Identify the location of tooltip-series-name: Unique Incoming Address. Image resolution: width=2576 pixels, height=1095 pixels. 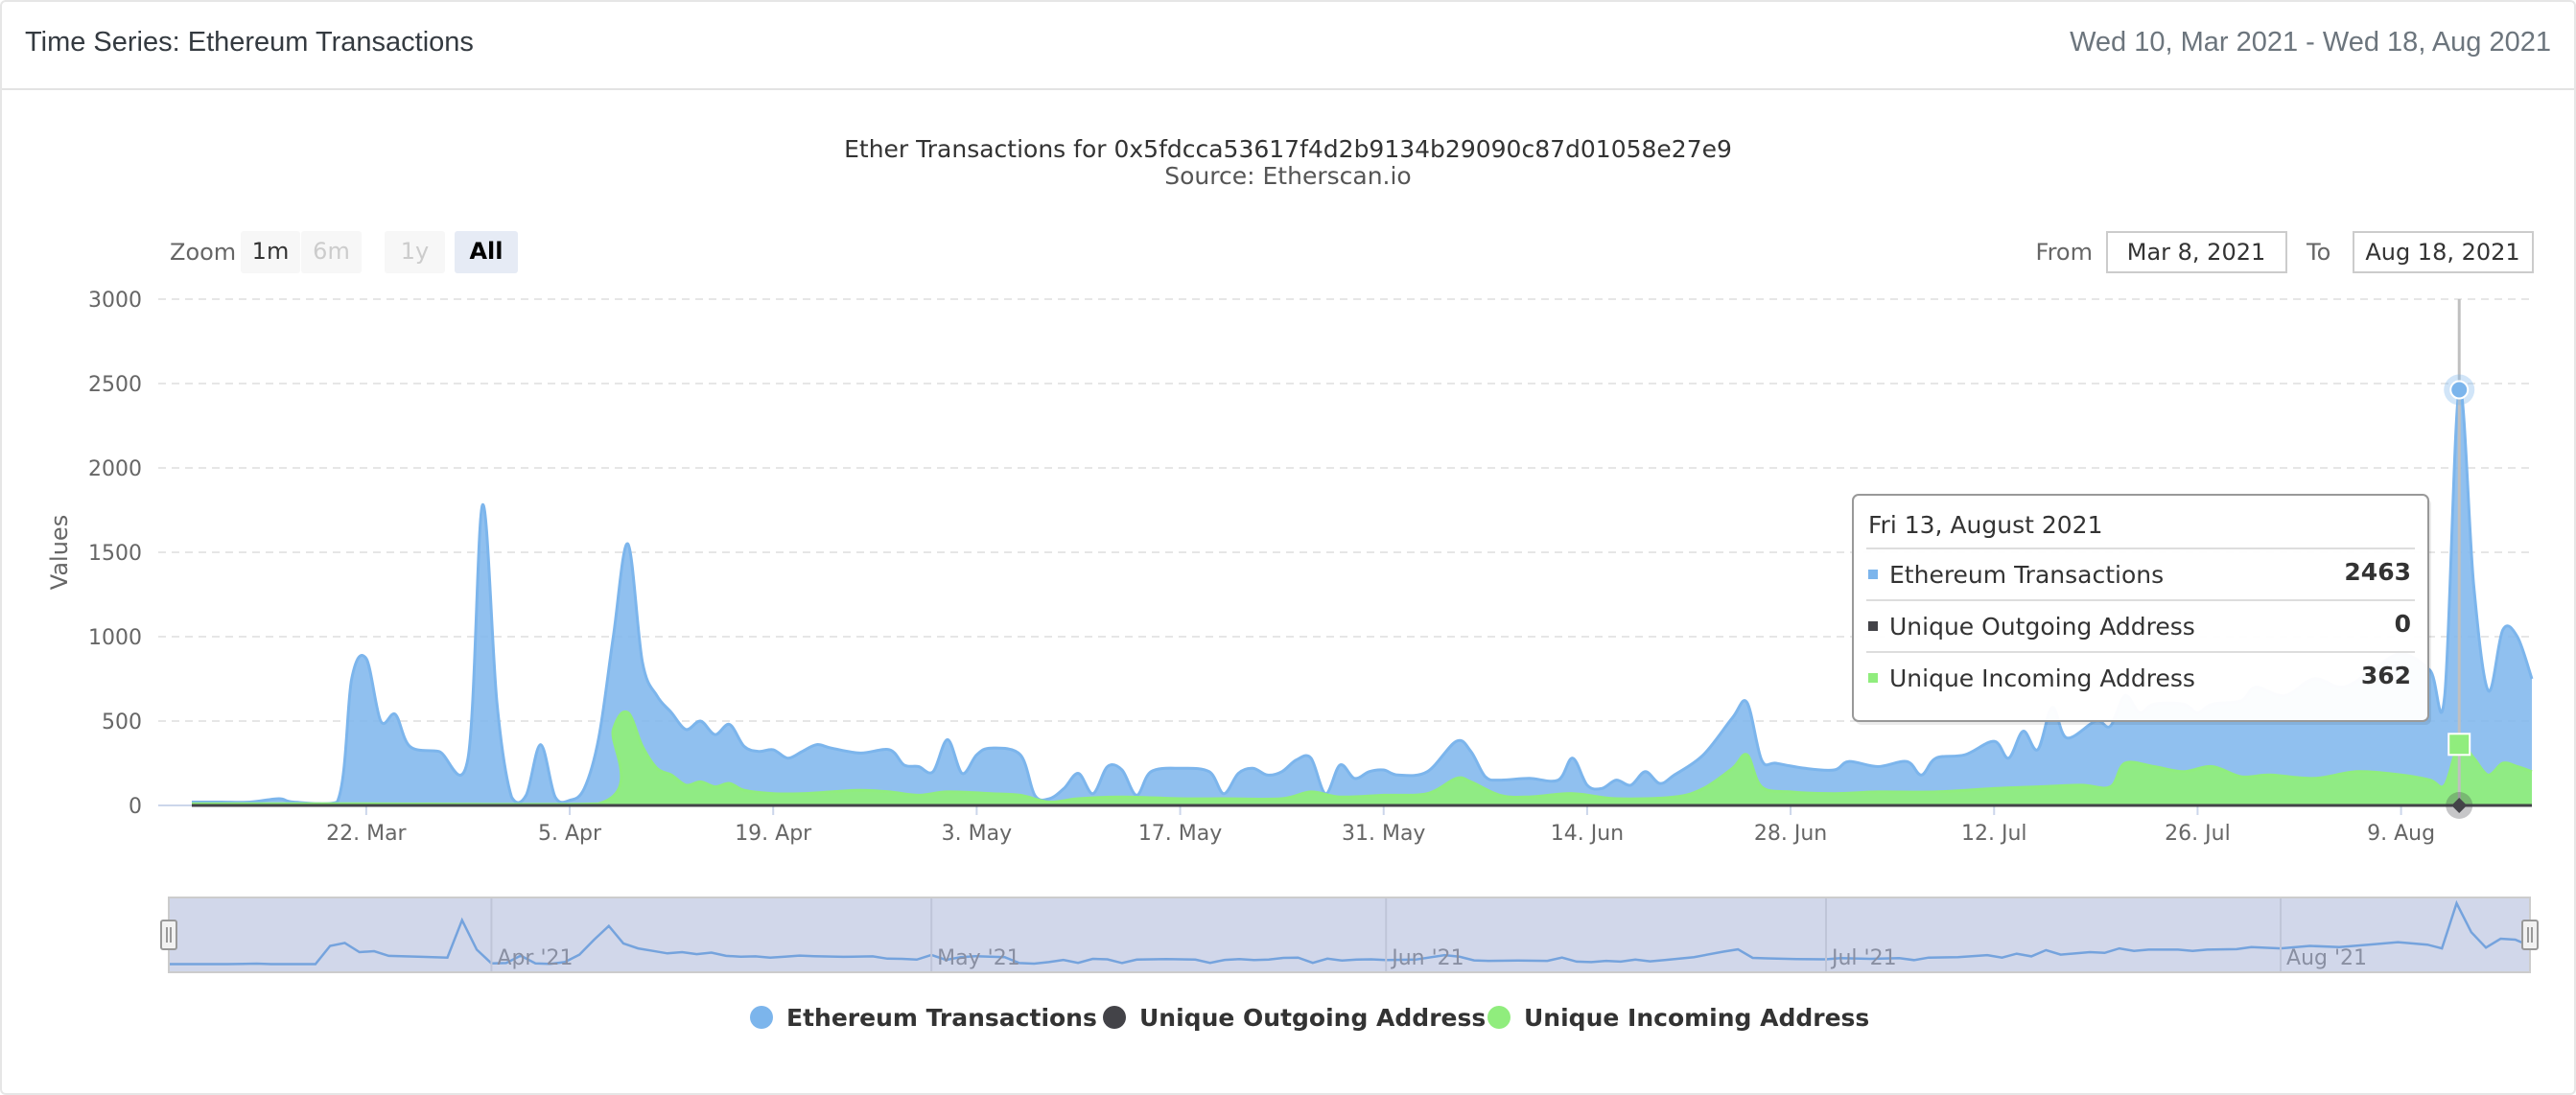
(2042, 678).